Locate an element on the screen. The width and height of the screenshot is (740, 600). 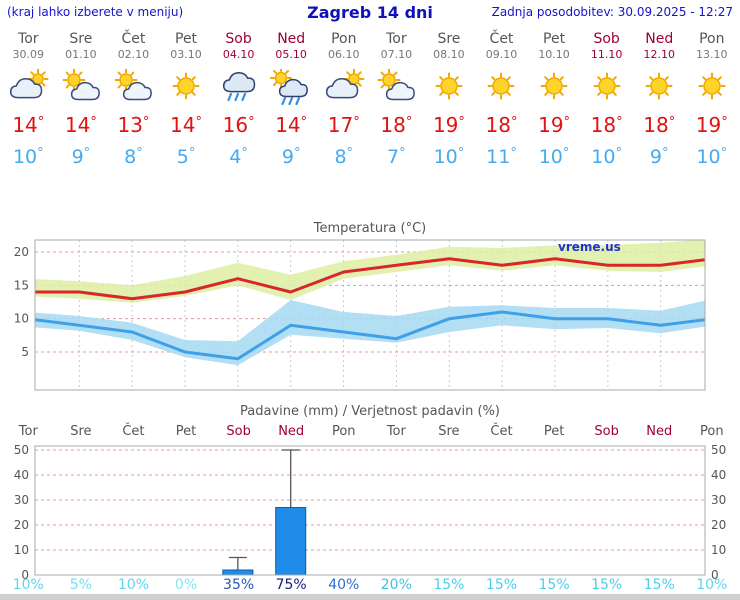
max-temperature-line is located at coordinates (370, 279).